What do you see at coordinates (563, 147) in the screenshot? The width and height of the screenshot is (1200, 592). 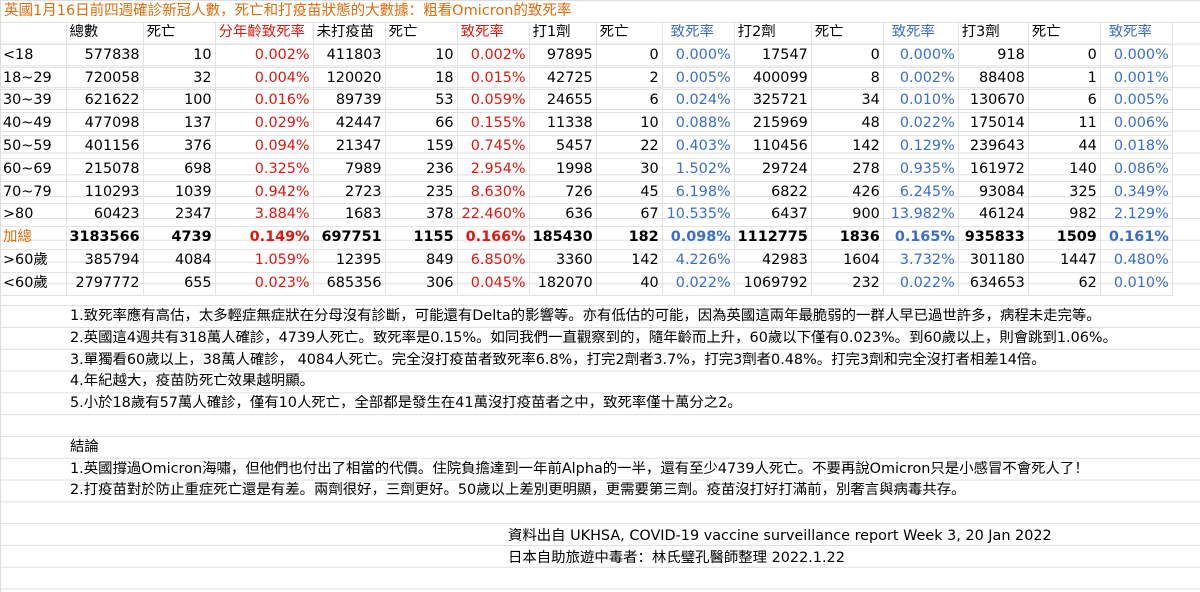 I see `table-cell: 5457` at bounding box center [563, 147].